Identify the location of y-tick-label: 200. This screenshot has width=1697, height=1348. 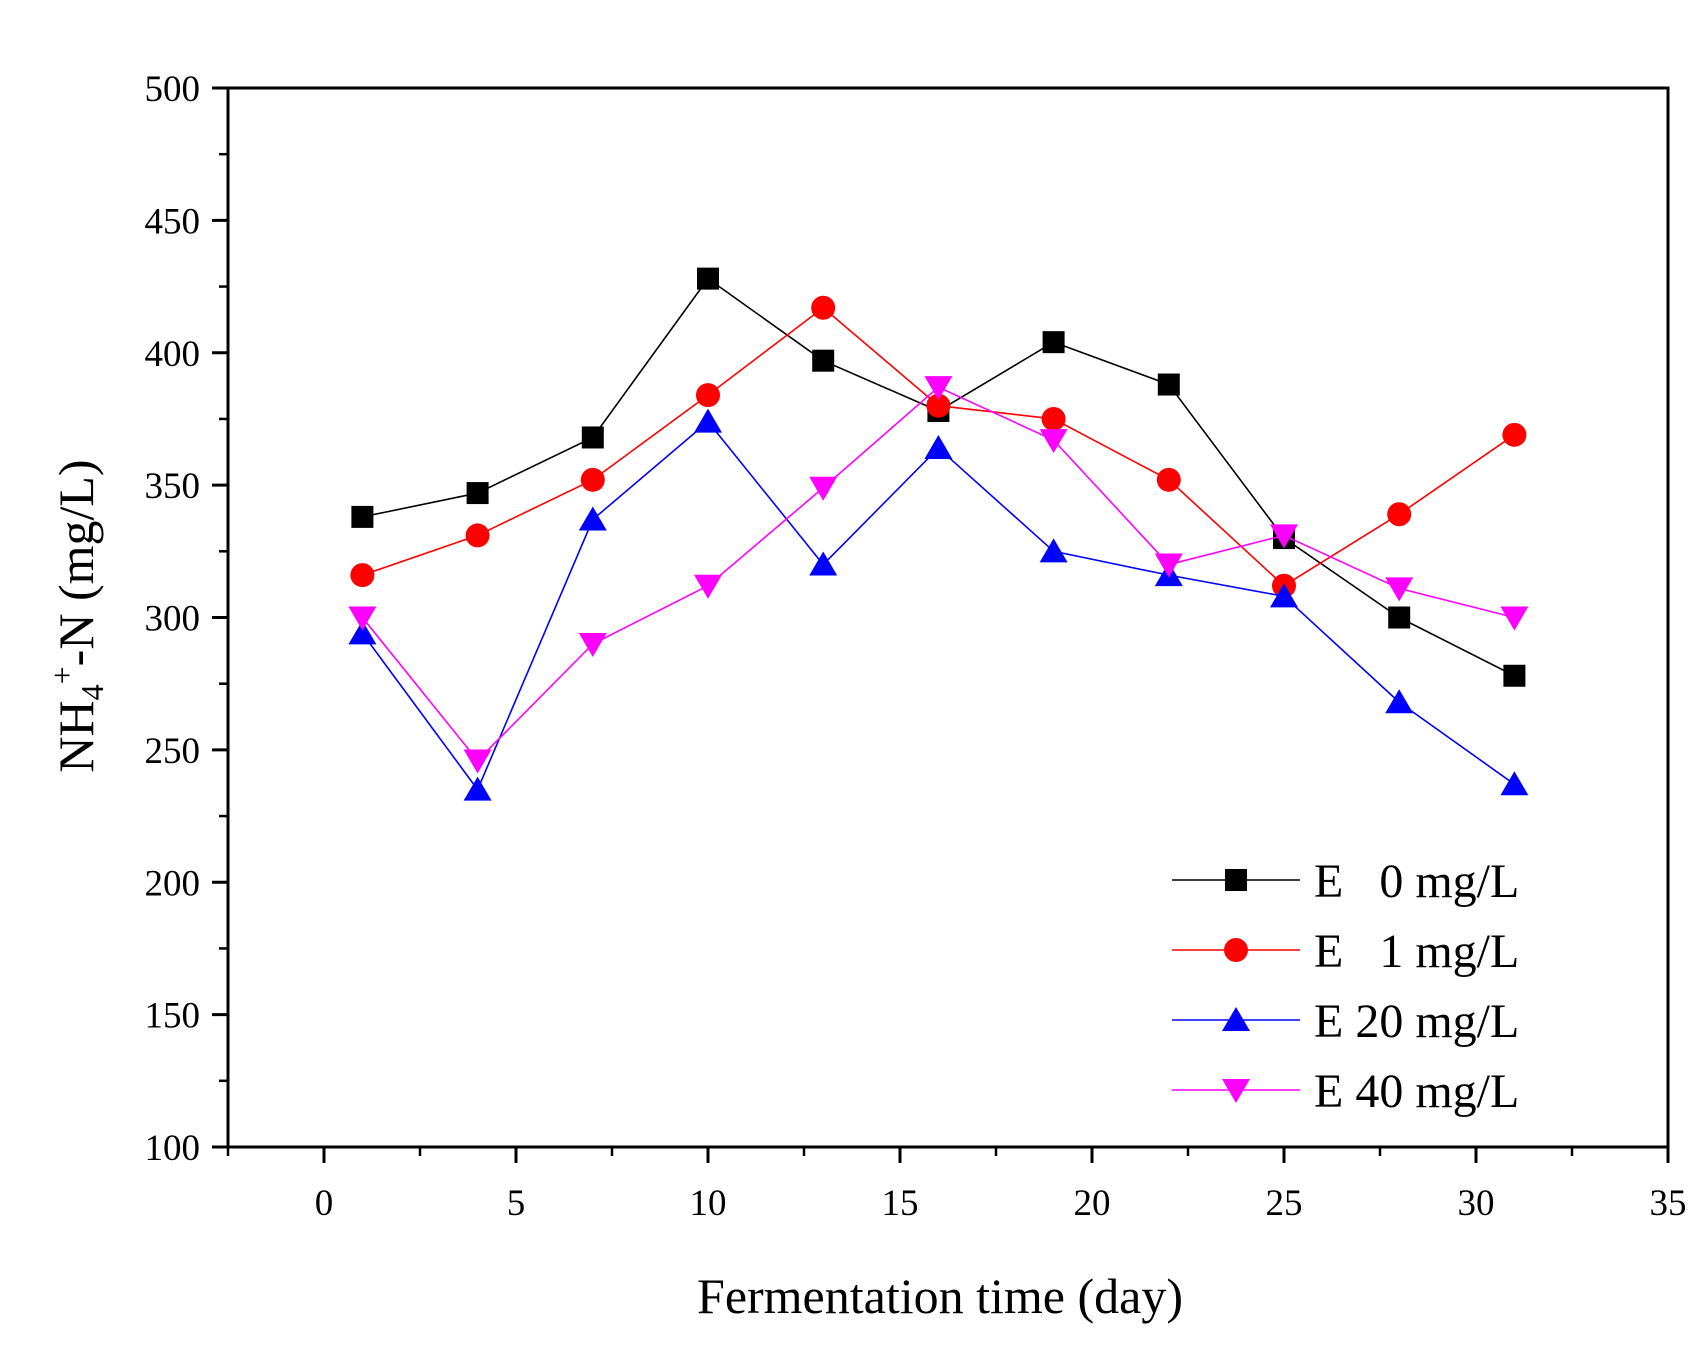
(173, 883).